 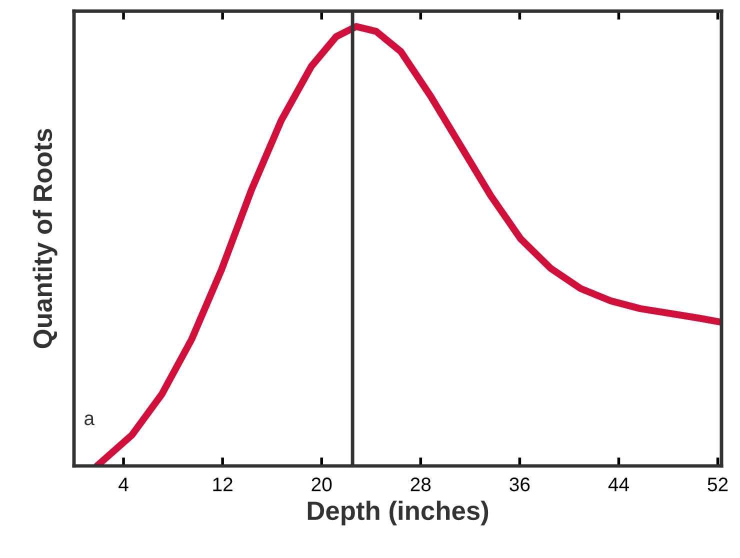 I want to click on y-axis-title: Quantity of Roots, so click(x=45, y=238).